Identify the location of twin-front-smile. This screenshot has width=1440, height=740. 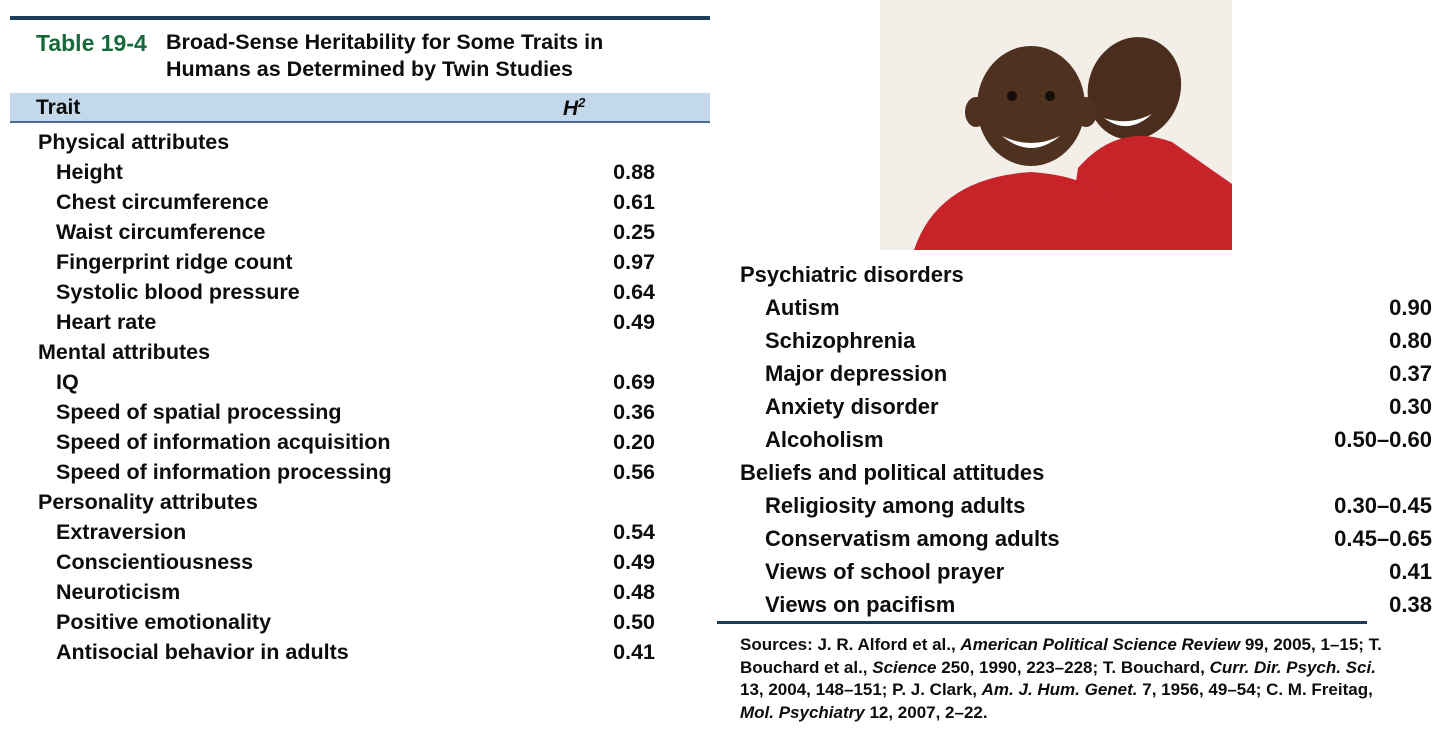
(1031, 142).